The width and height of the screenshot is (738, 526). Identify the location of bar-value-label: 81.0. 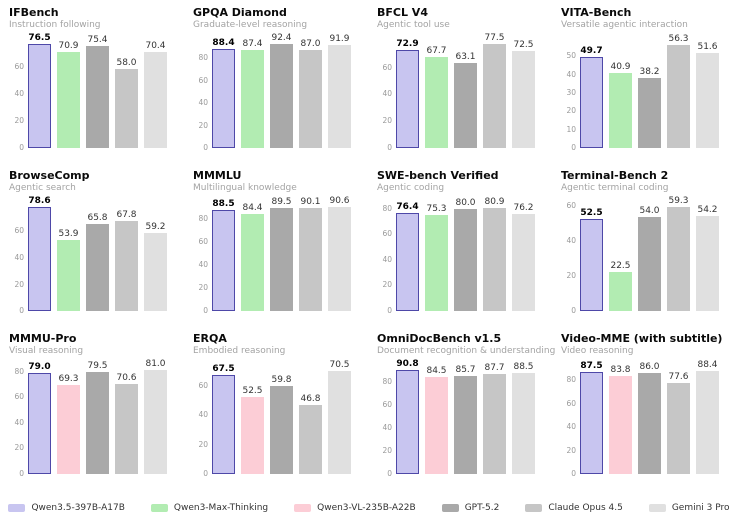
(155, 364).